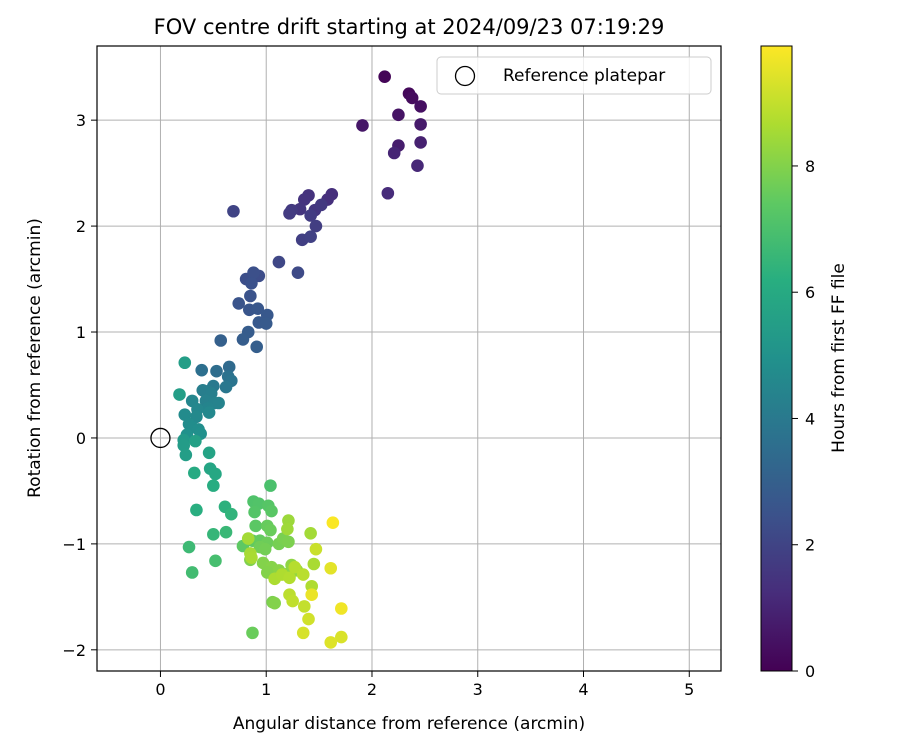 This screenshot has height=754, width=900. Describe the element at coordinates (160, 438) in the screenshot. I see `reference-platepar-marker` at that location.